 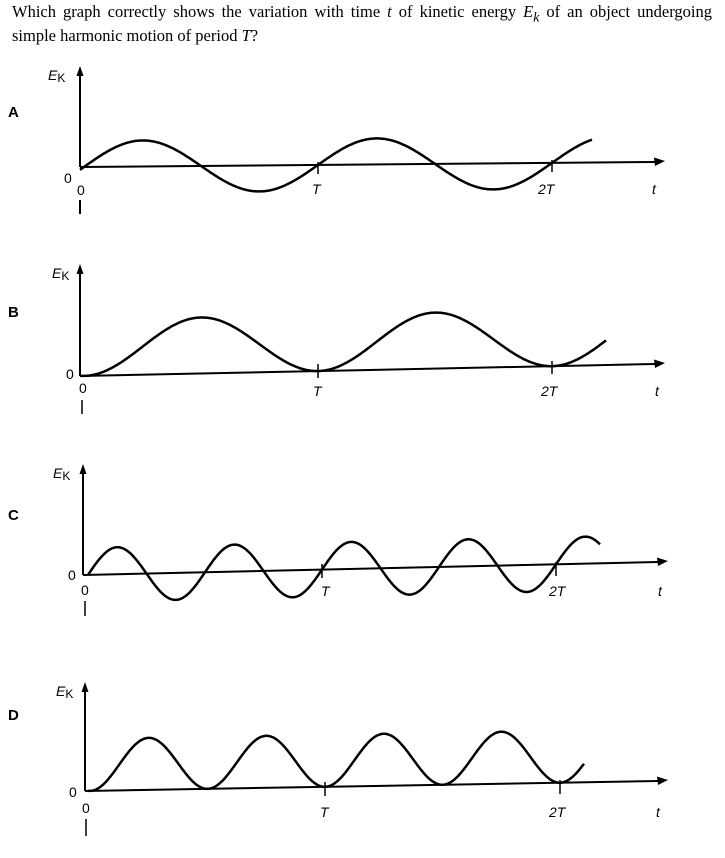 I want to click on option-d-letter: D, so click(x=13, y=715).